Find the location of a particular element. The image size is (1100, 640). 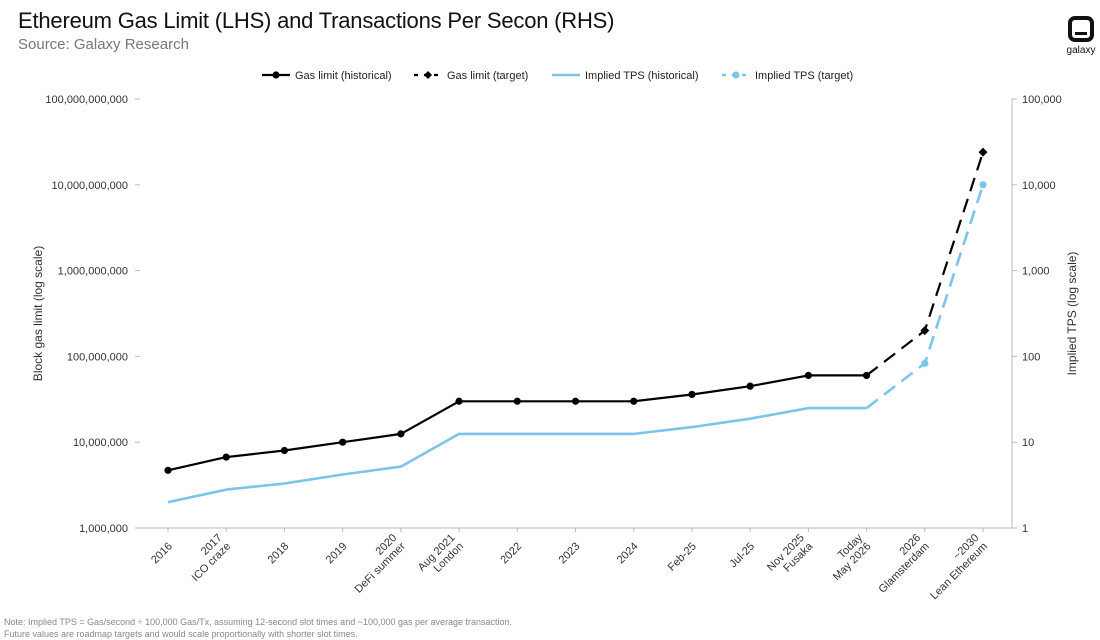

left-tick-label: 100,000,000 is located at coordinates (97, 357).